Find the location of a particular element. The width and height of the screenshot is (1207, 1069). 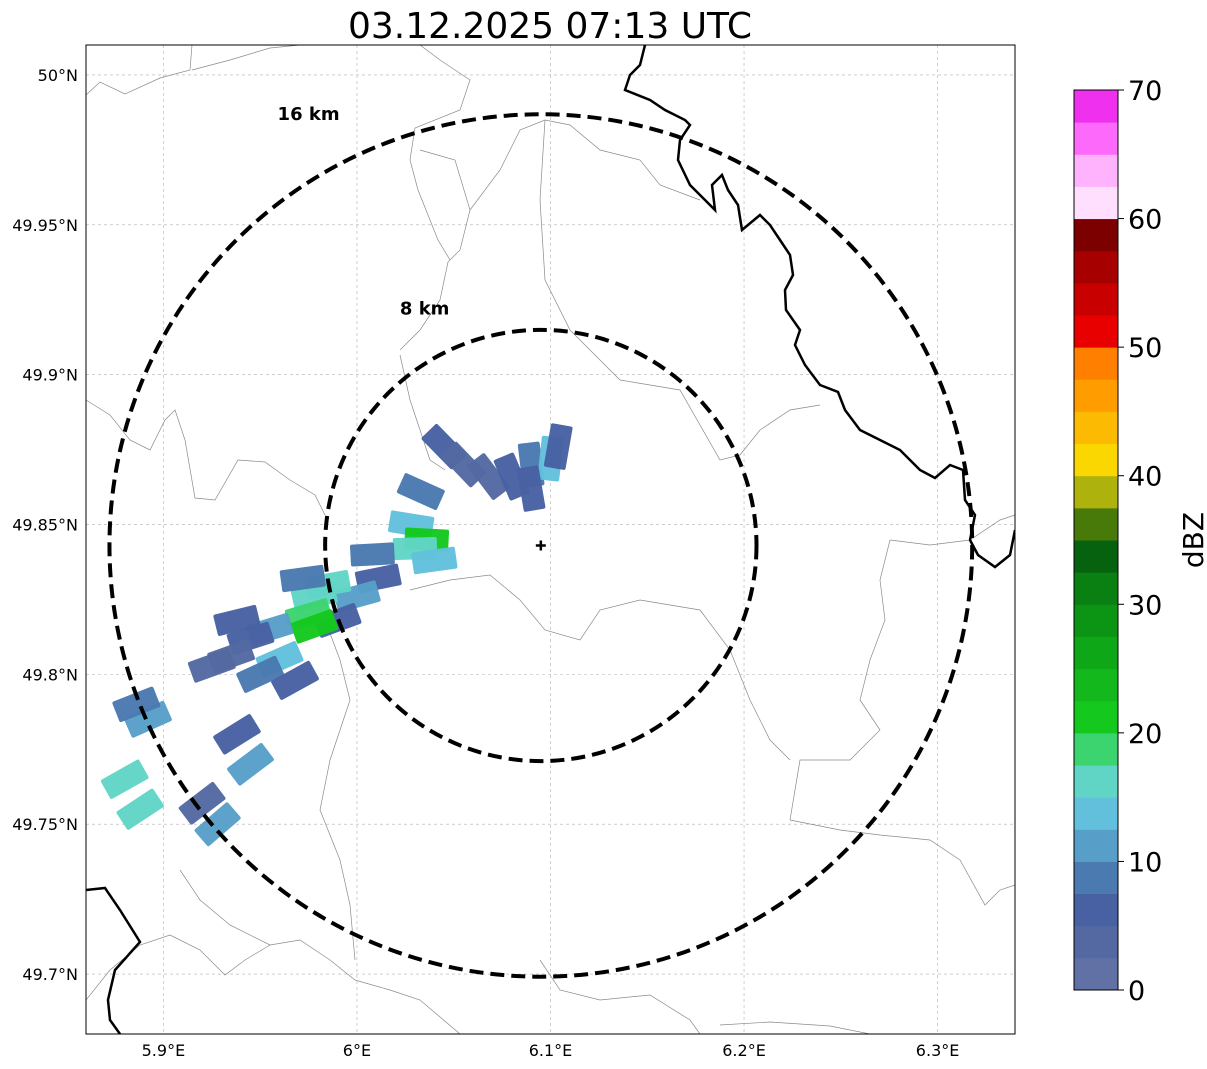

colorbar-tick-label: 20 is located at coordinates (1145, 734).